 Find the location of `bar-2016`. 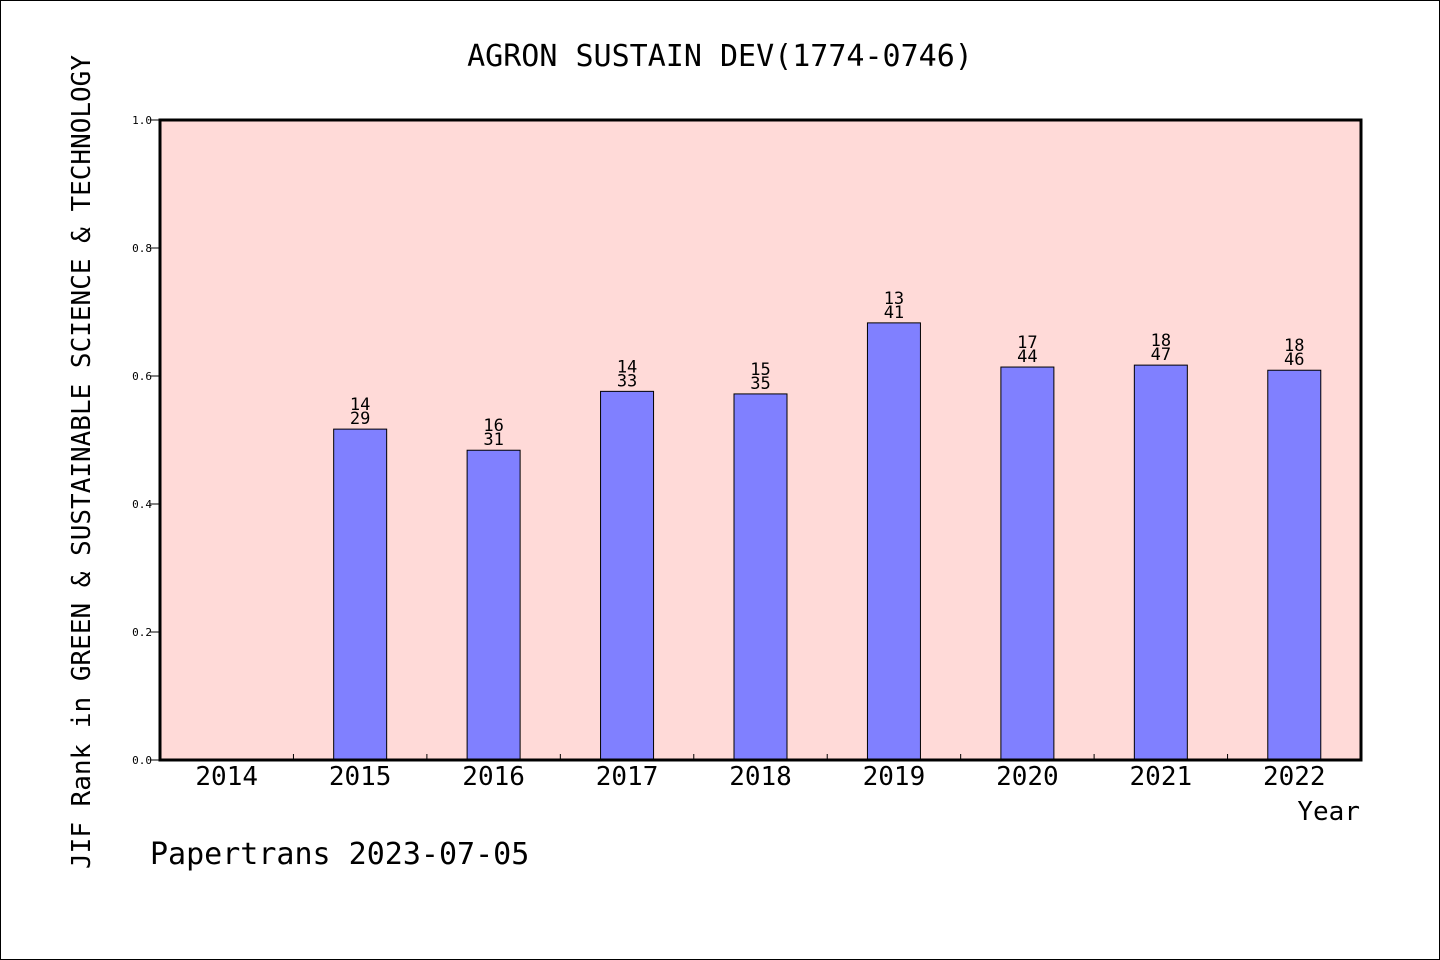

bar-2016 is located at coordinates (493, 605).